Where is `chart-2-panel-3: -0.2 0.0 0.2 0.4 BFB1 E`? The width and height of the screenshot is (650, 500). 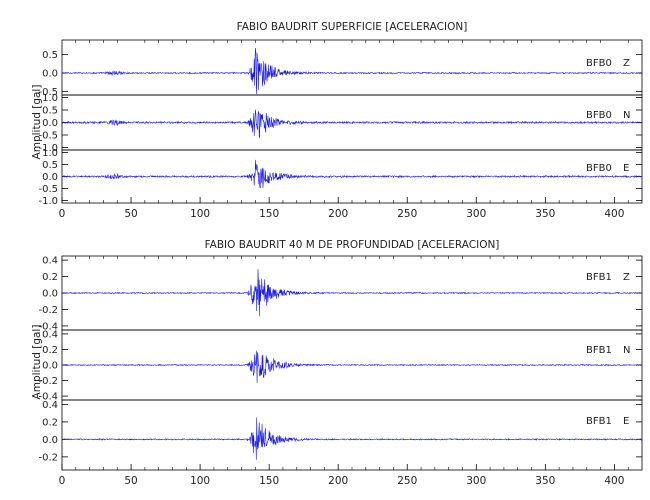
chart-2-panel-3: -0.2 0.0 0.2 0.4 BFB1 E is located at coordinates (340, 435).